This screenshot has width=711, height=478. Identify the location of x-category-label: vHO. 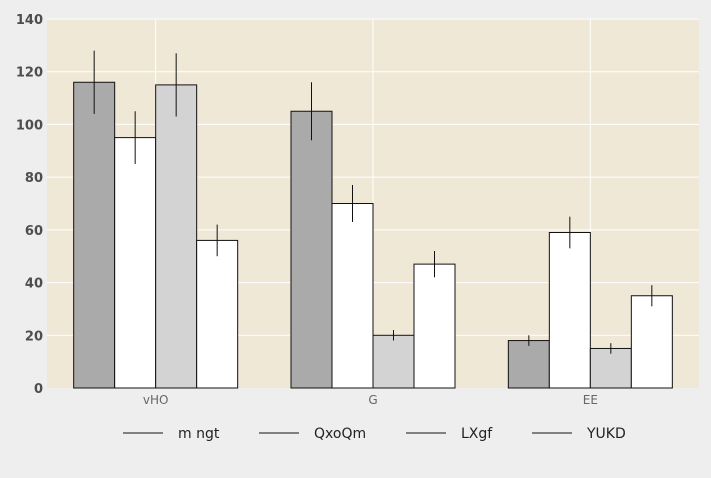
(156, 400).